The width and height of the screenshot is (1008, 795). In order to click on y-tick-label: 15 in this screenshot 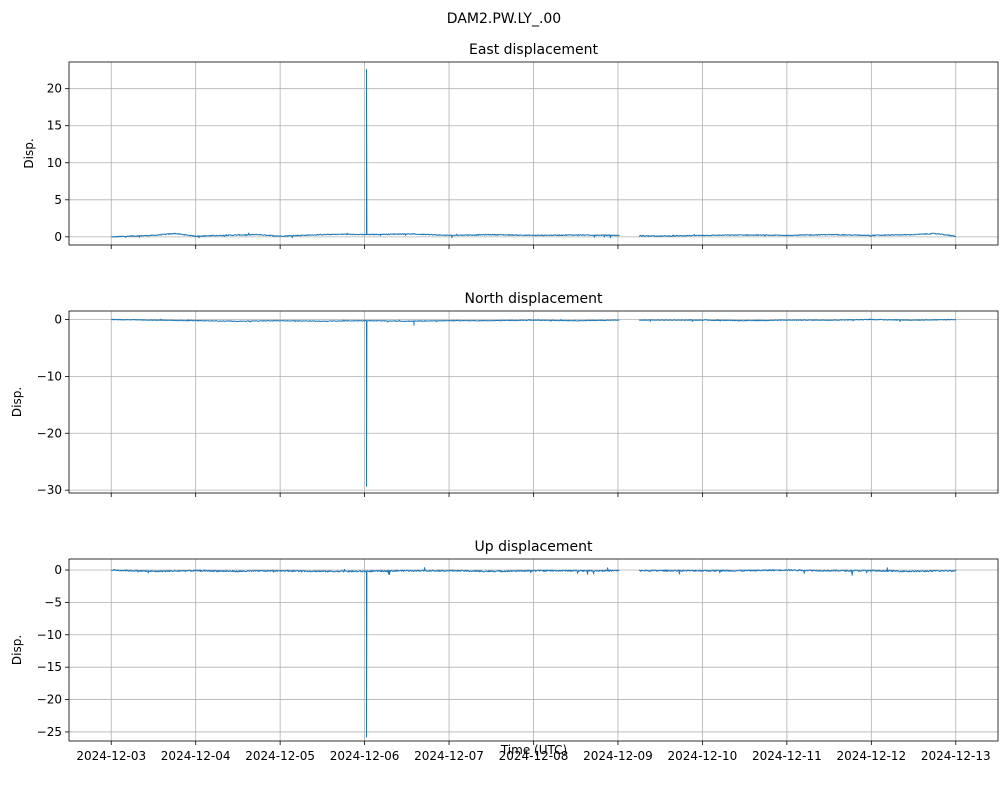, I will do `click(54, 126)`.